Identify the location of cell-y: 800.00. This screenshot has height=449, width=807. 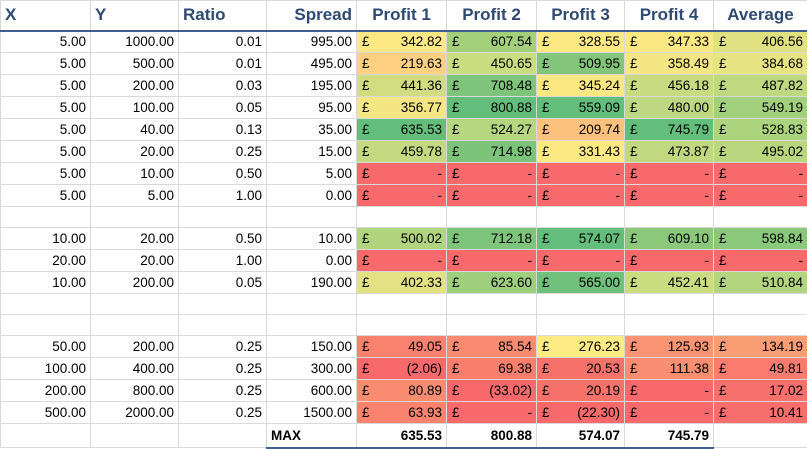
(135, 391).